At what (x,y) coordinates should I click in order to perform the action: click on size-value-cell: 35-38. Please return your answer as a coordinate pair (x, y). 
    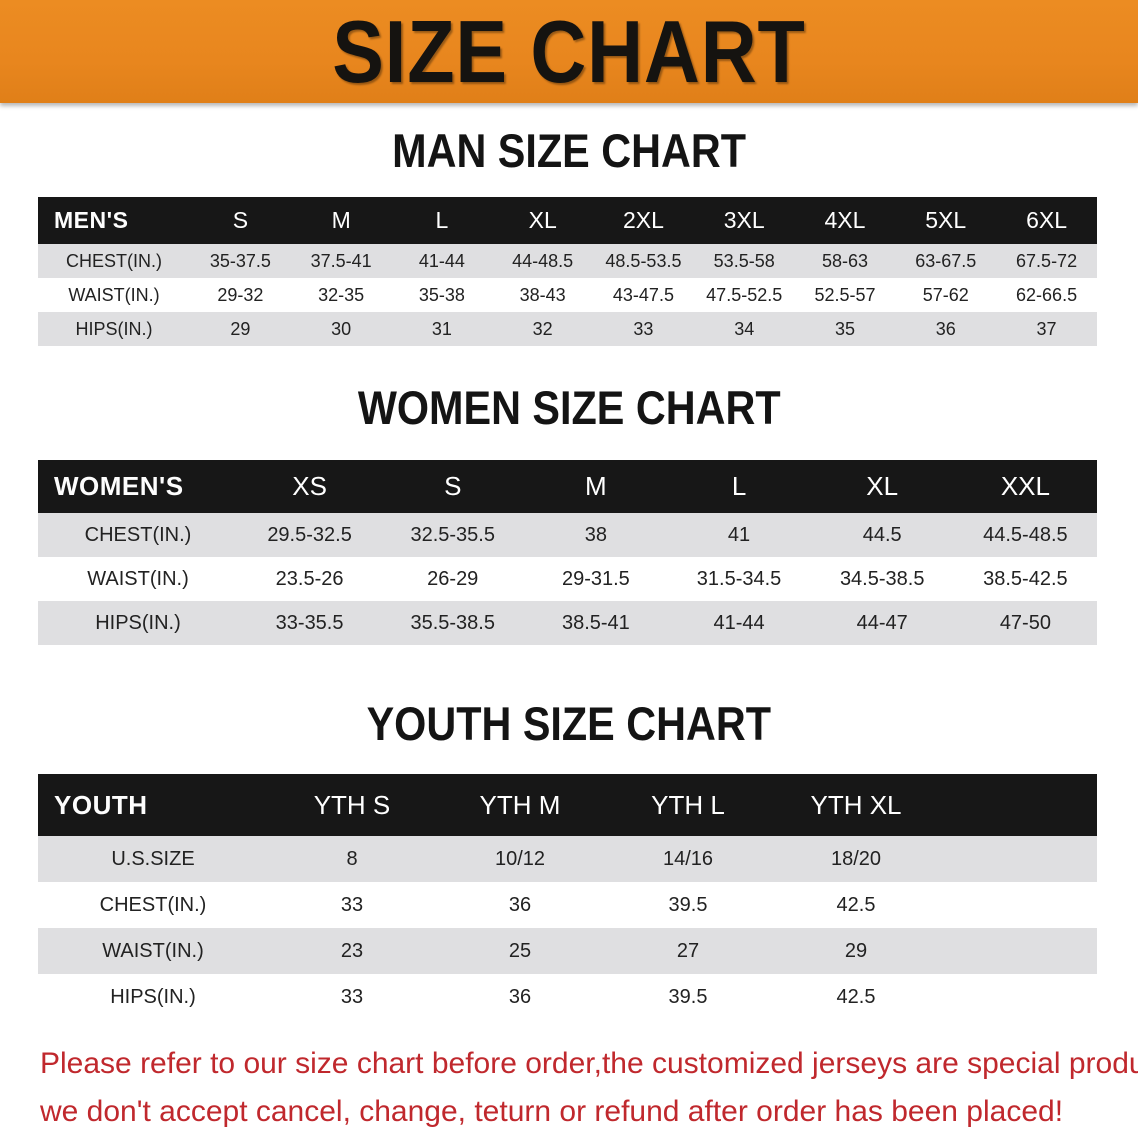
    Looking at the image, I should click on (441, 294).